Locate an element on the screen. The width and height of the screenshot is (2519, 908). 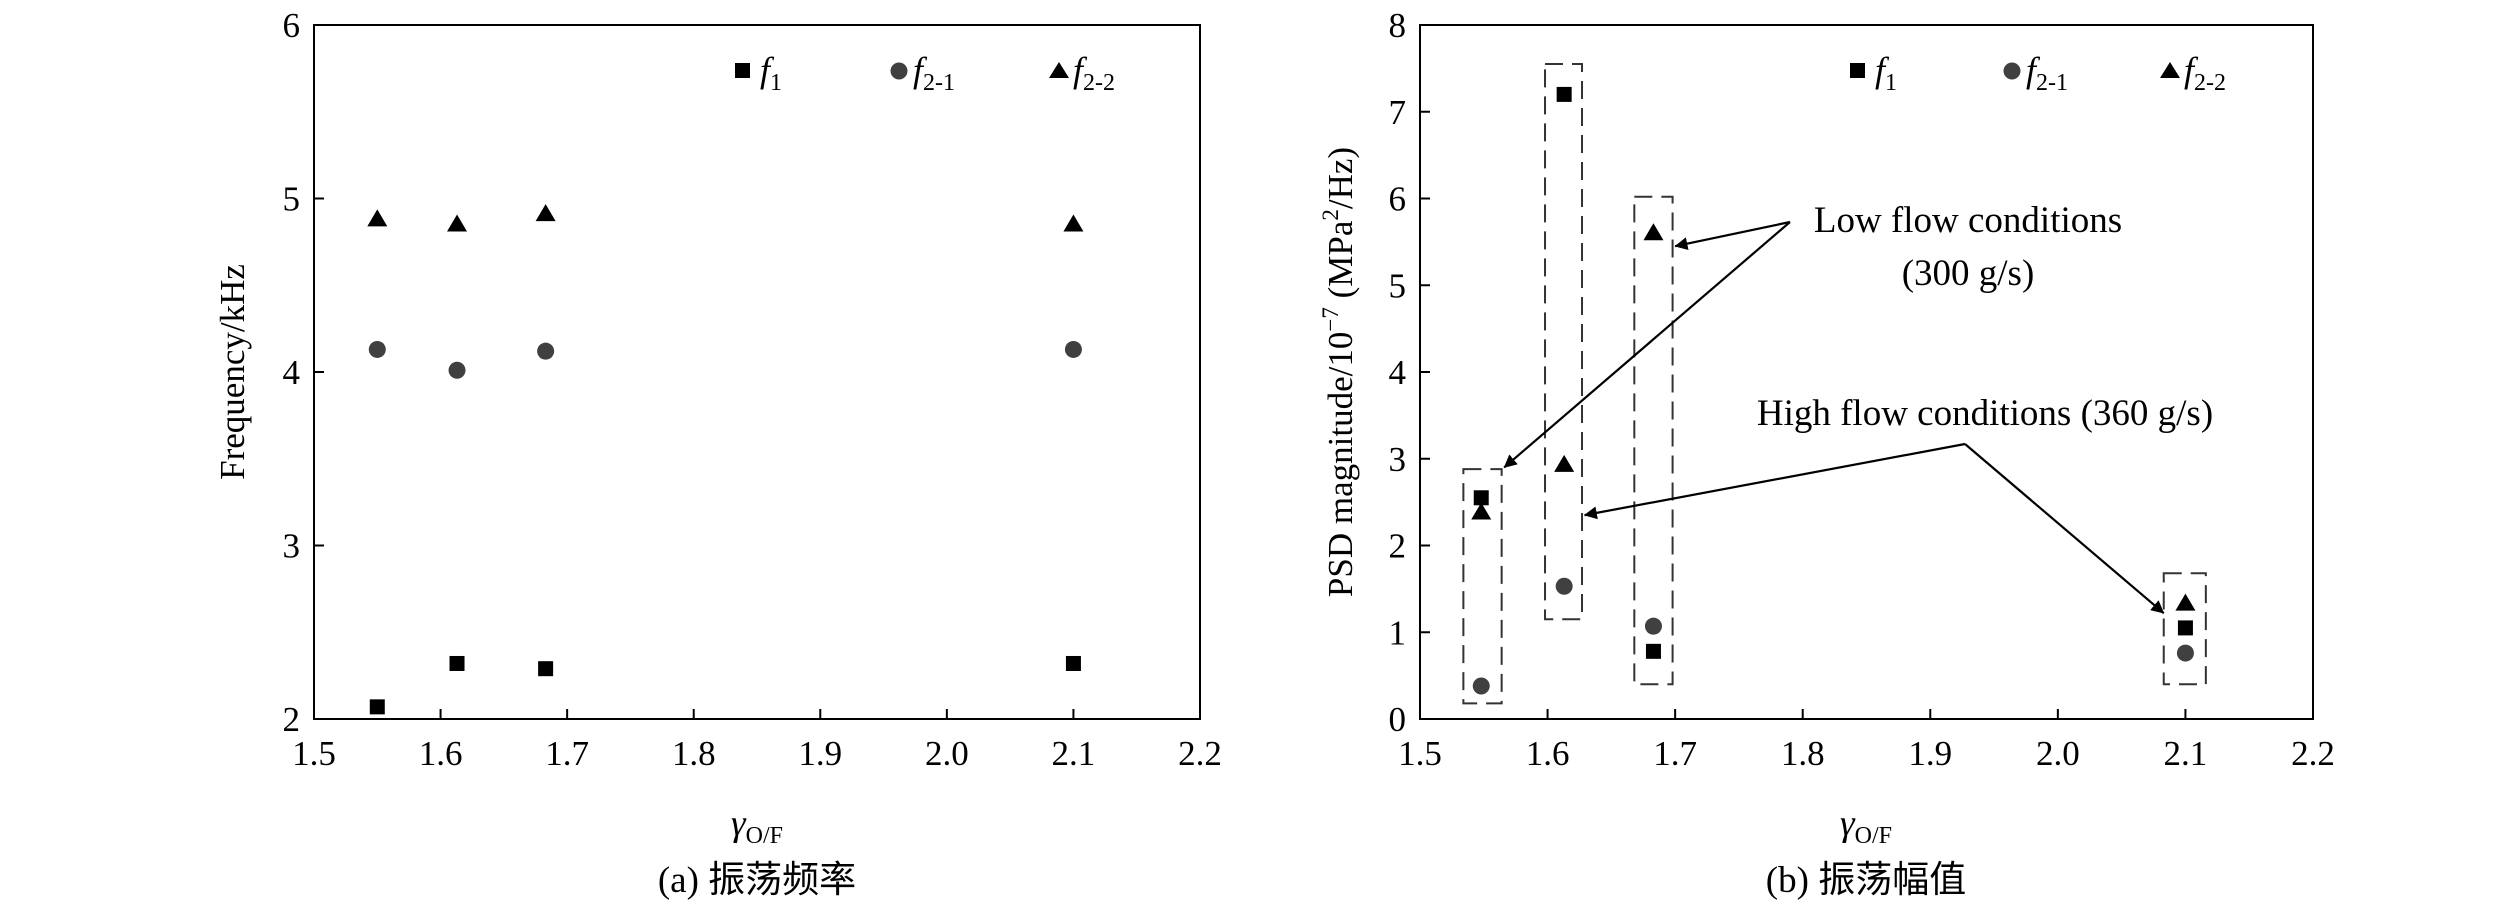
y-tick-label: 7 is located at coordinates (1398, 112).